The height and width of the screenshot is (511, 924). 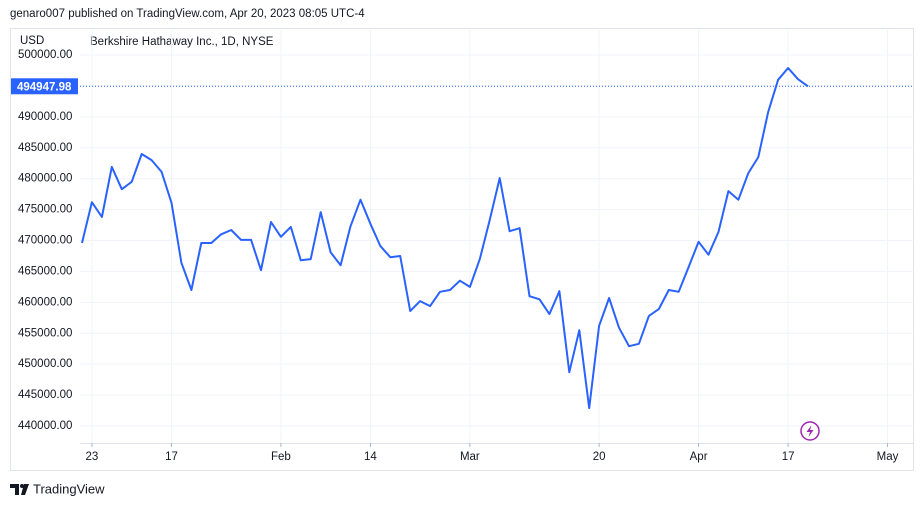 What do you see at coordinates (370, 457) in the screenshot?
I see `x-tick-label: 14` at bounding box center [370, 457].